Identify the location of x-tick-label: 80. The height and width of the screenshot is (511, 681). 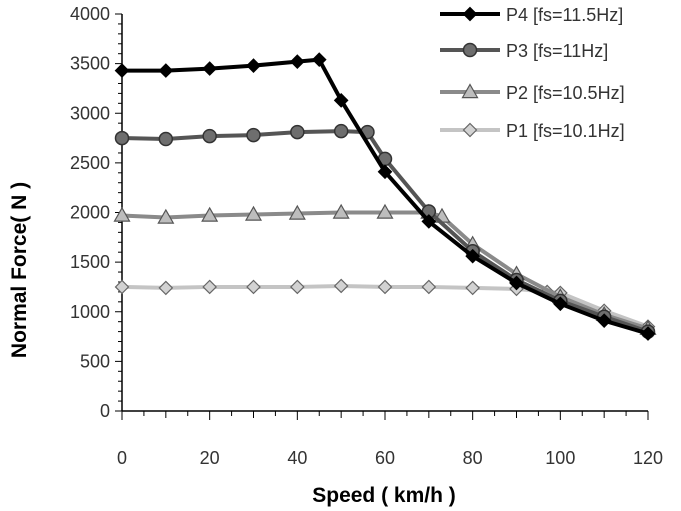
(473, 458).